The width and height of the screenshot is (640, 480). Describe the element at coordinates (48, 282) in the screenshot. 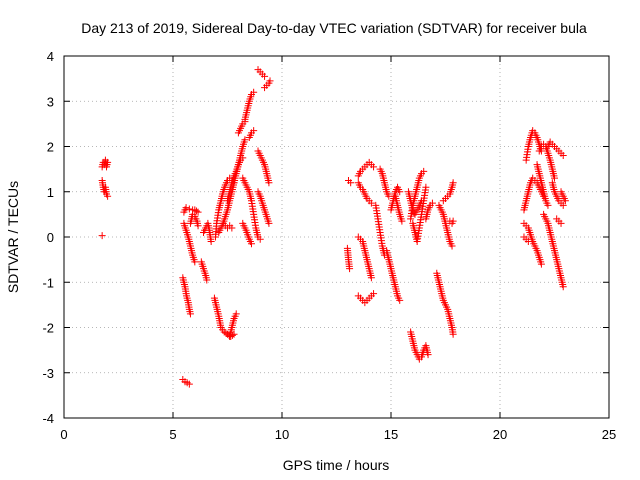

I see `y-tick-label: -1` at that location.